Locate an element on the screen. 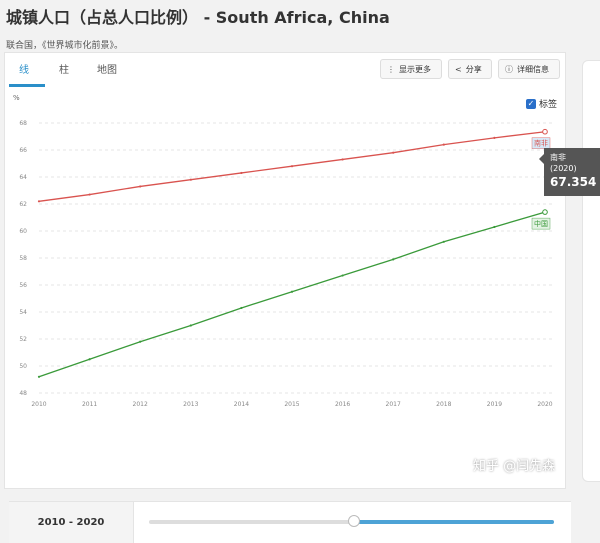  range-slider-track is located at coordinates (351, 521).